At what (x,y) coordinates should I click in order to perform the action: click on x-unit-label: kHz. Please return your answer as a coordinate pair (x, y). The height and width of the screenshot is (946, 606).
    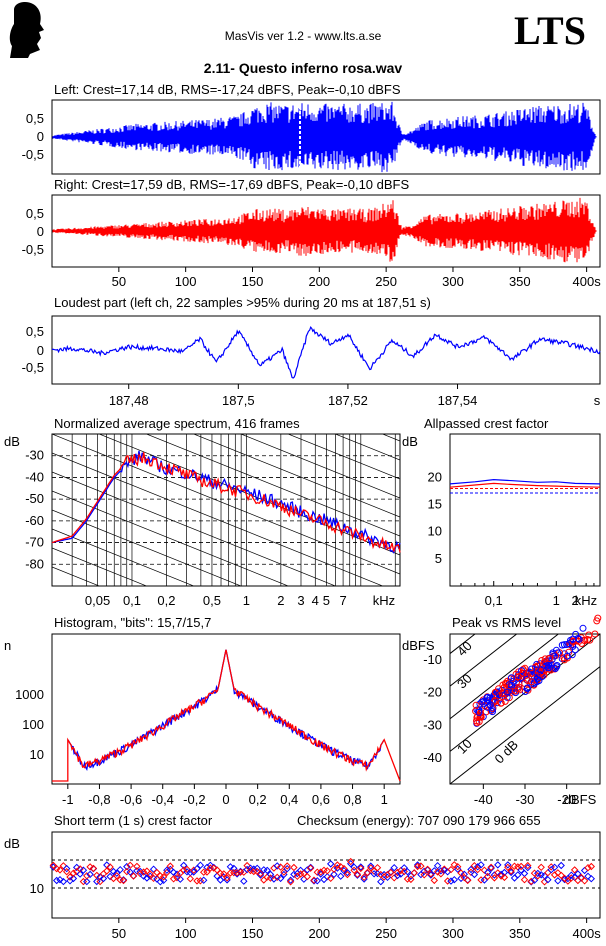
    Looking at the image, I should click on (586, 600).